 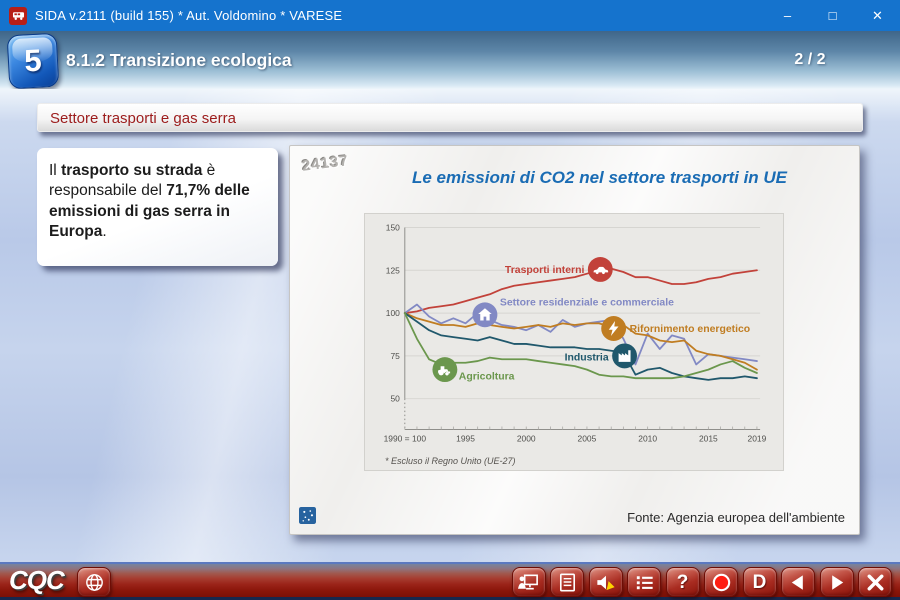 I want to click on previous-icon, so click(x=797, y=582).